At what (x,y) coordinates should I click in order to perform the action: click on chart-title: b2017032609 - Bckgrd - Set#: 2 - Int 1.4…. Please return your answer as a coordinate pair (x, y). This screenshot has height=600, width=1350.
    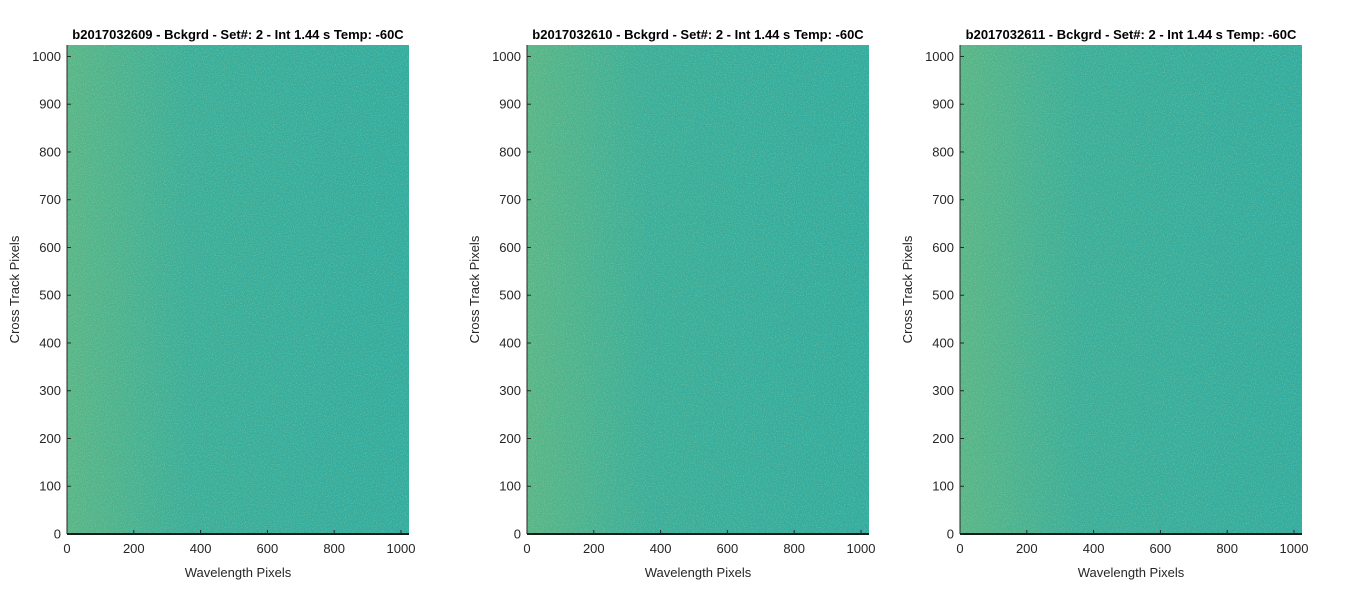
    Looking at the image, I should click on (238, 34).